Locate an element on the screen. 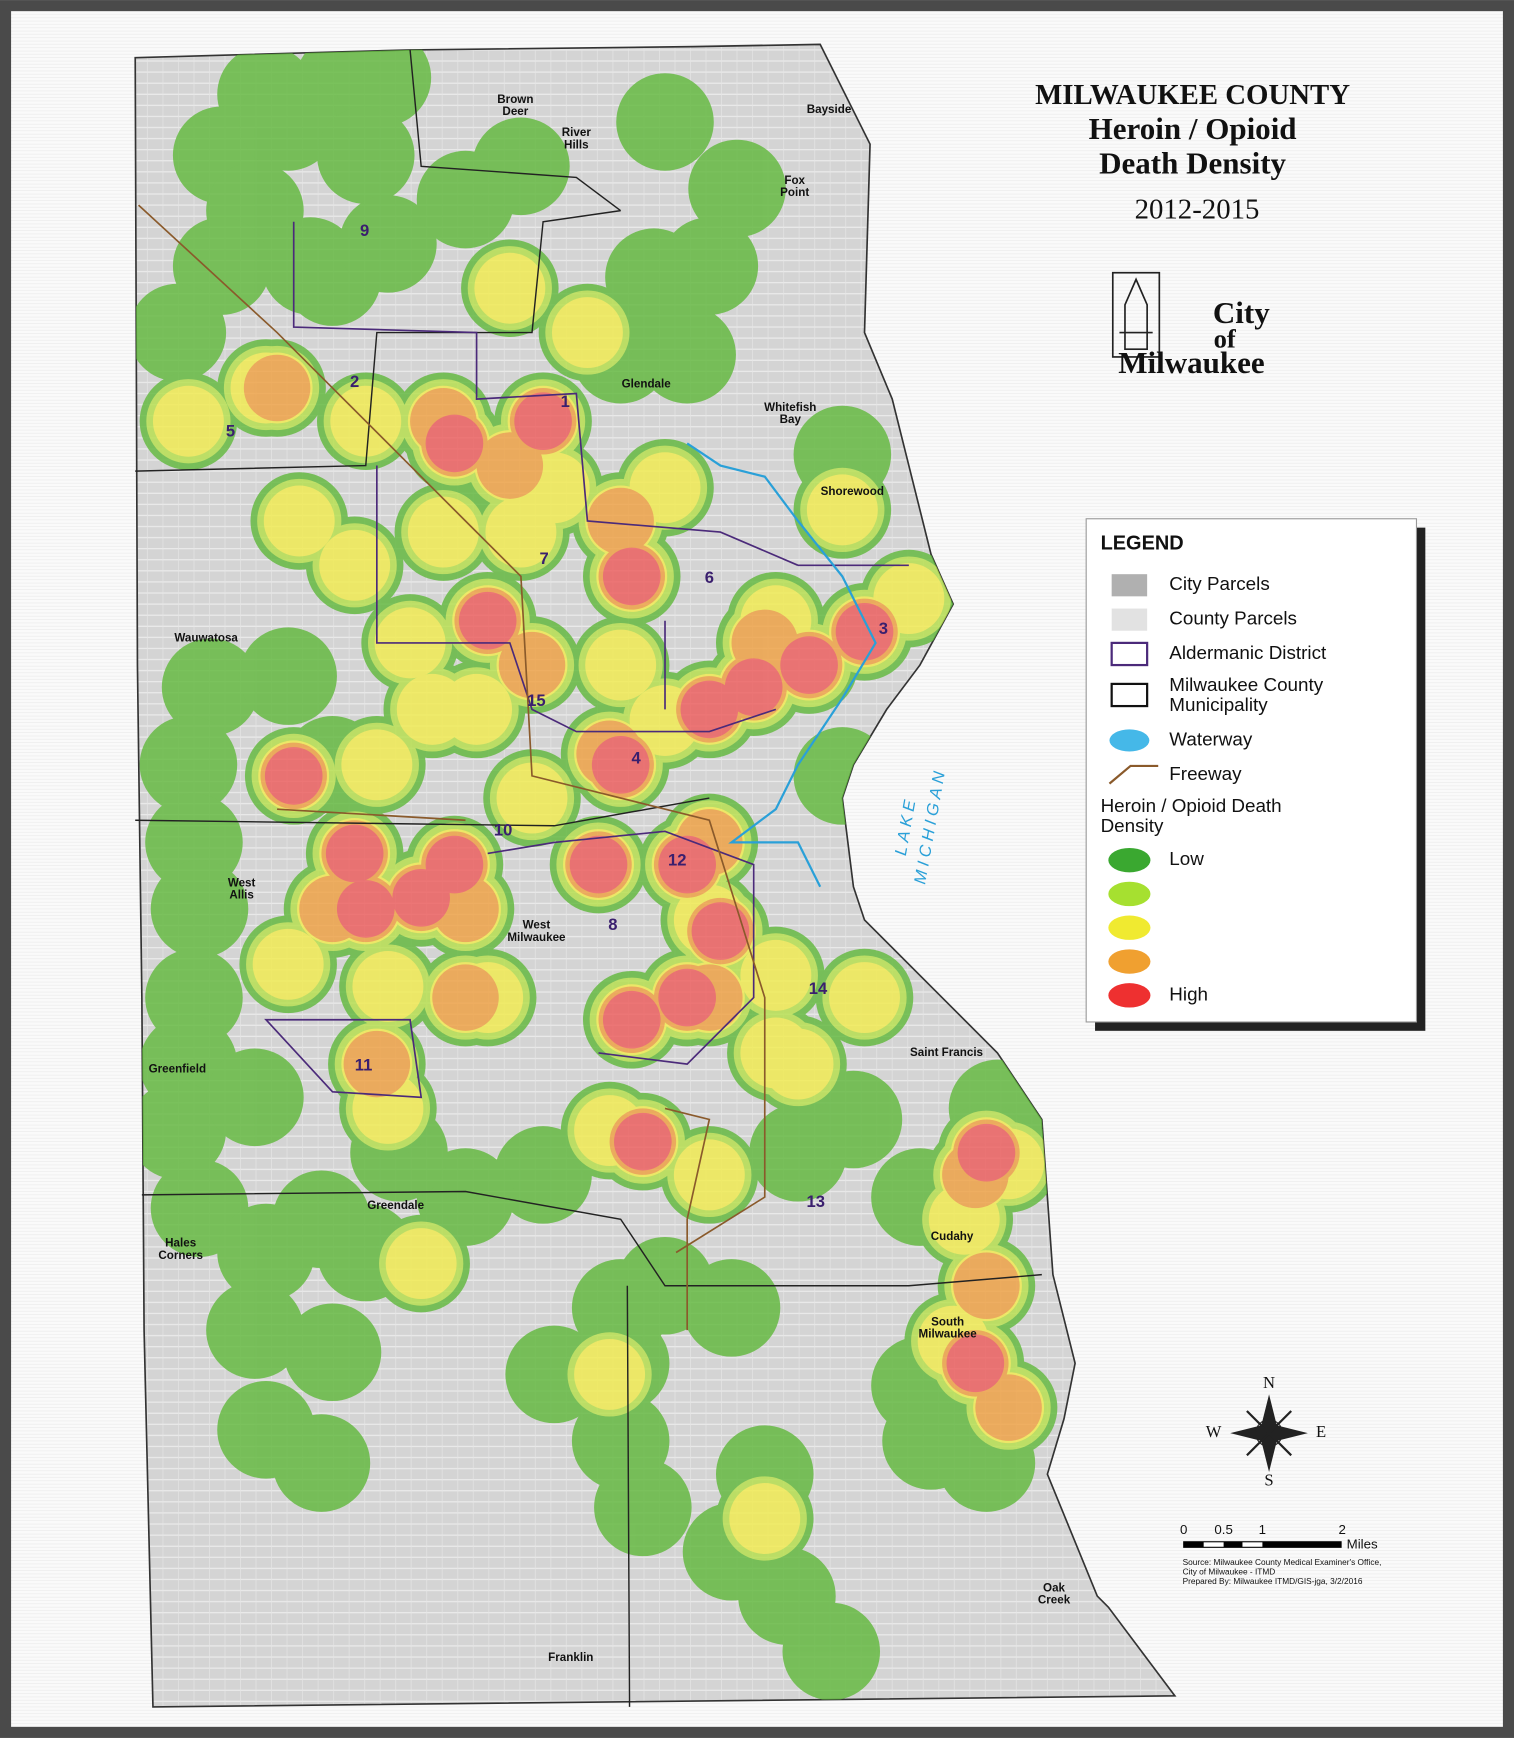 The image size is (1514, 1738). legend-subtitle: Density is located at coordinates (1132, 825).